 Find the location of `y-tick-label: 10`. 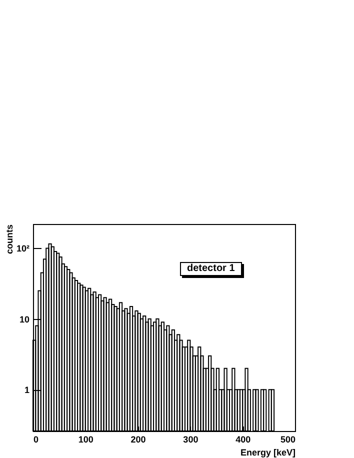

y-tick-label: 10 is located at coordinates (24, 319).